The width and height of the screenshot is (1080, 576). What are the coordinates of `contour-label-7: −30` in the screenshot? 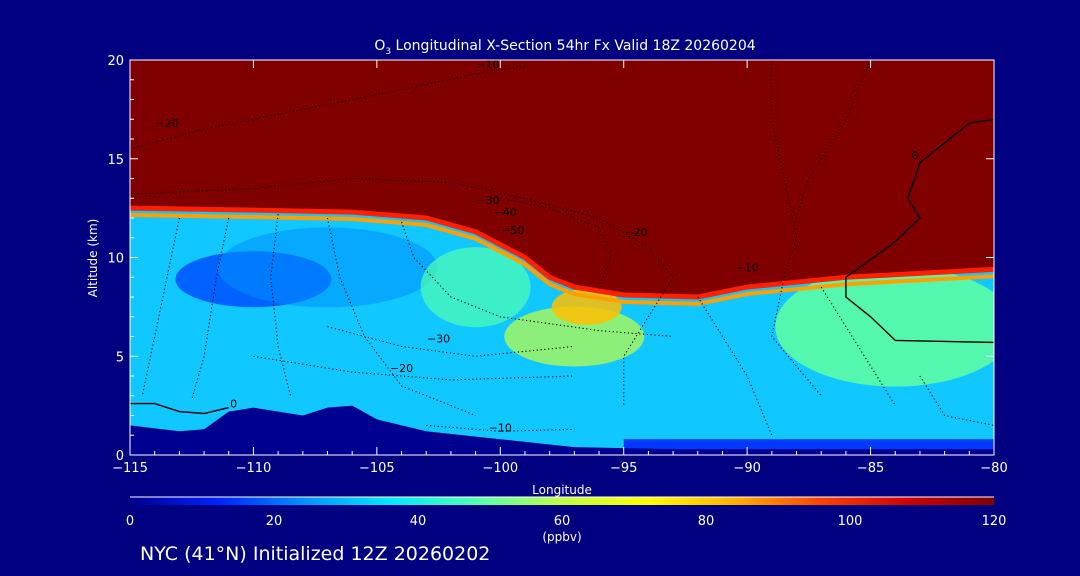 It's located at (438, 338).